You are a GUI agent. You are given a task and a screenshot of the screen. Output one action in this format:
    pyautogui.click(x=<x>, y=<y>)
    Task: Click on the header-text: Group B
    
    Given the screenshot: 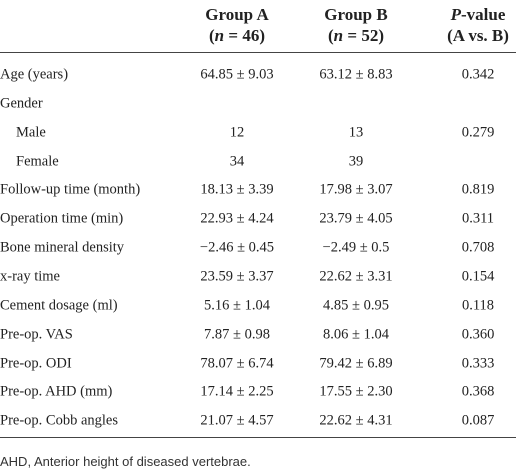 What is the action you would take?
    pyautogui.click(x=356, y=14)
    